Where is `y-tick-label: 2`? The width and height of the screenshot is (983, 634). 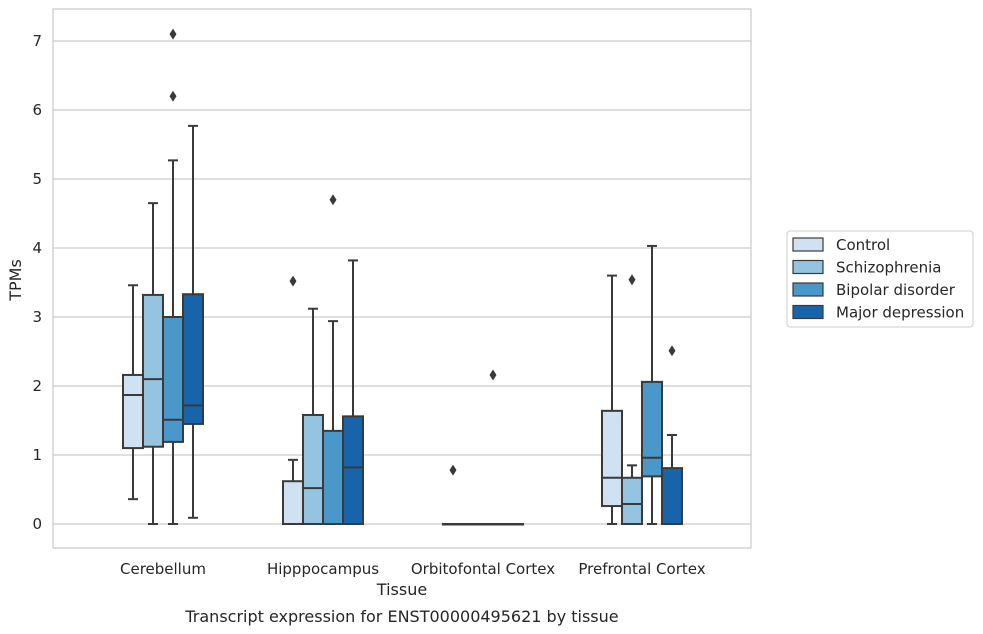 y-tick-label: 2 is located at coordinates (37, 386).